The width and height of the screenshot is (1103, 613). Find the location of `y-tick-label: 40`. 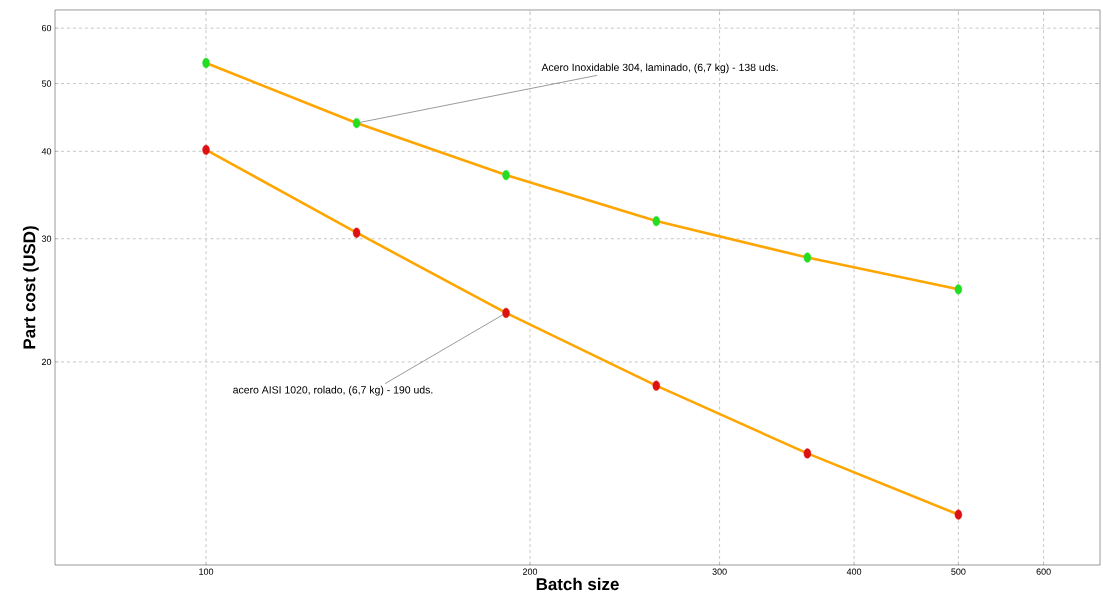

y-tick-label: 40 is located at coordinates (46, 151).